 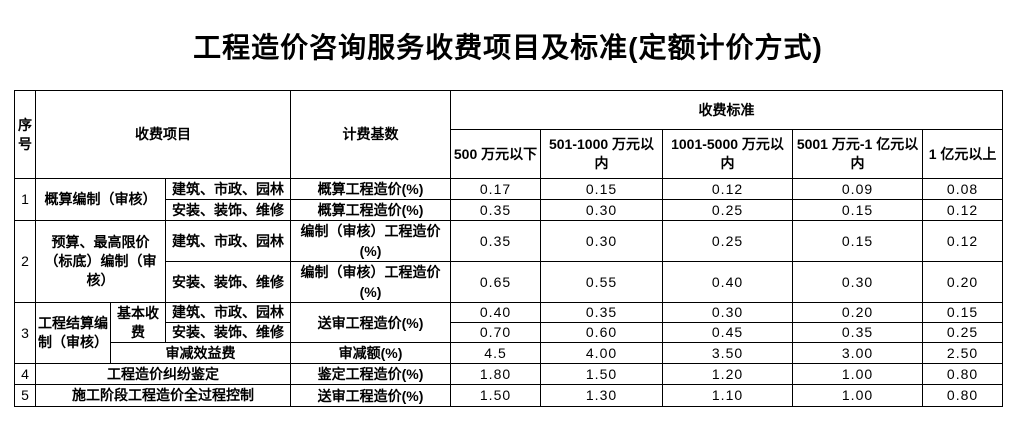 I want to click on row2-basis-construction: 编制（审核）工程造价(%), so click(x=371, y=241).